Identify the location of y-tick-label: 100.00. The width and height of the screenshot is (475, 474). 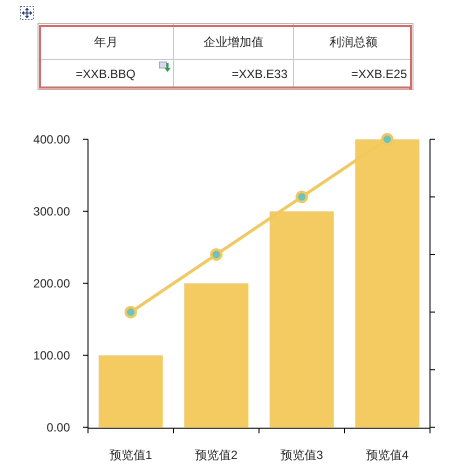
(51, 355).